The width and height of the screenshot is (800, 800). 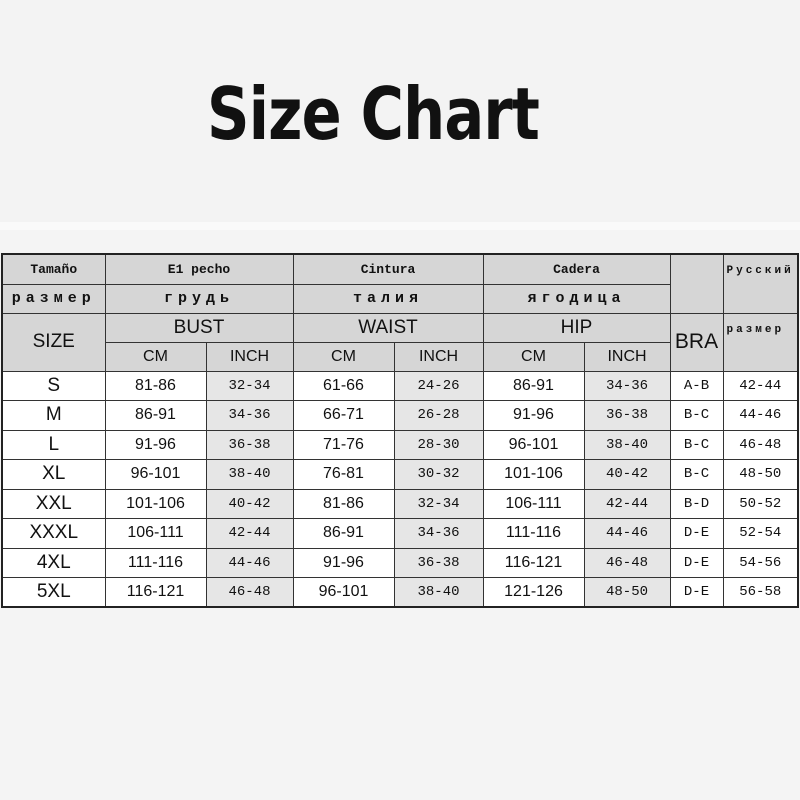 What do you see at coordinates (155, 503) in the screenshot?
I see `bust-cm-cell: 101-106` at bounding box center [155, 503].